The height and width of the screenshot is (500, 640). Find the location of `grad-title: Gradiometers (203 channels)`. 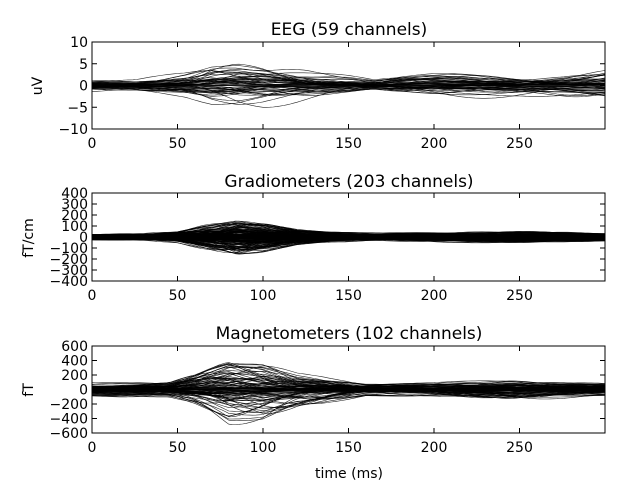

grad-title: Gradiometers (203 channels) is located at coordinates (348, 182).